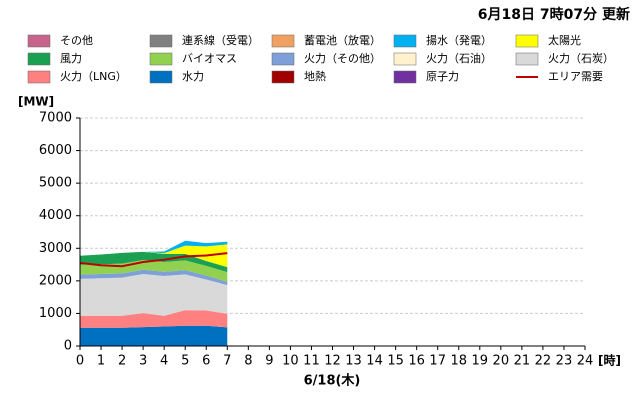 The height and width of the screenshot is (400, 640). What do you see at coordinates (248, 361) in the screenshot?
I see `x-tick-label: 8` at bounding box center [248, 361].